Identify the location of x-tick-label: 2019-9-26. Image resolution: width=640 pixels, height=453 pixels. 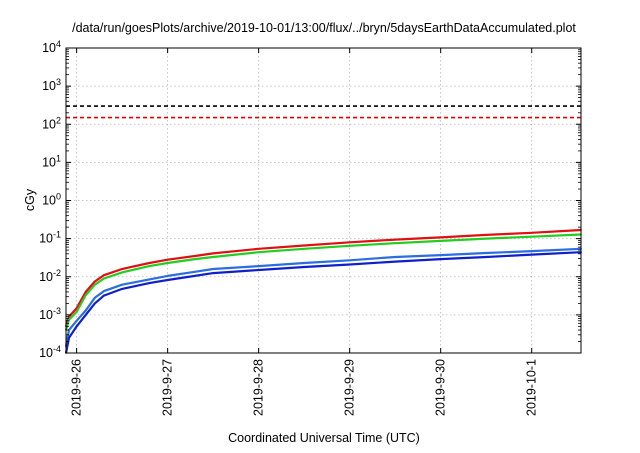
(77, 387).